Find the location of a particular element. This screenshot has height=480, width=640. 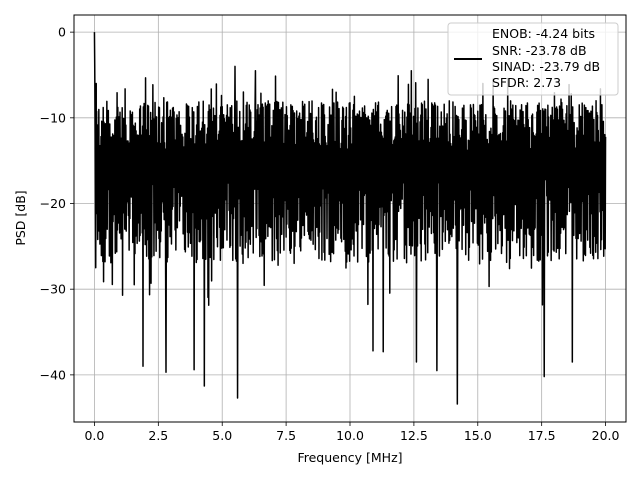

x-tick-label: 0.0 is located at coordinates (94, 435).